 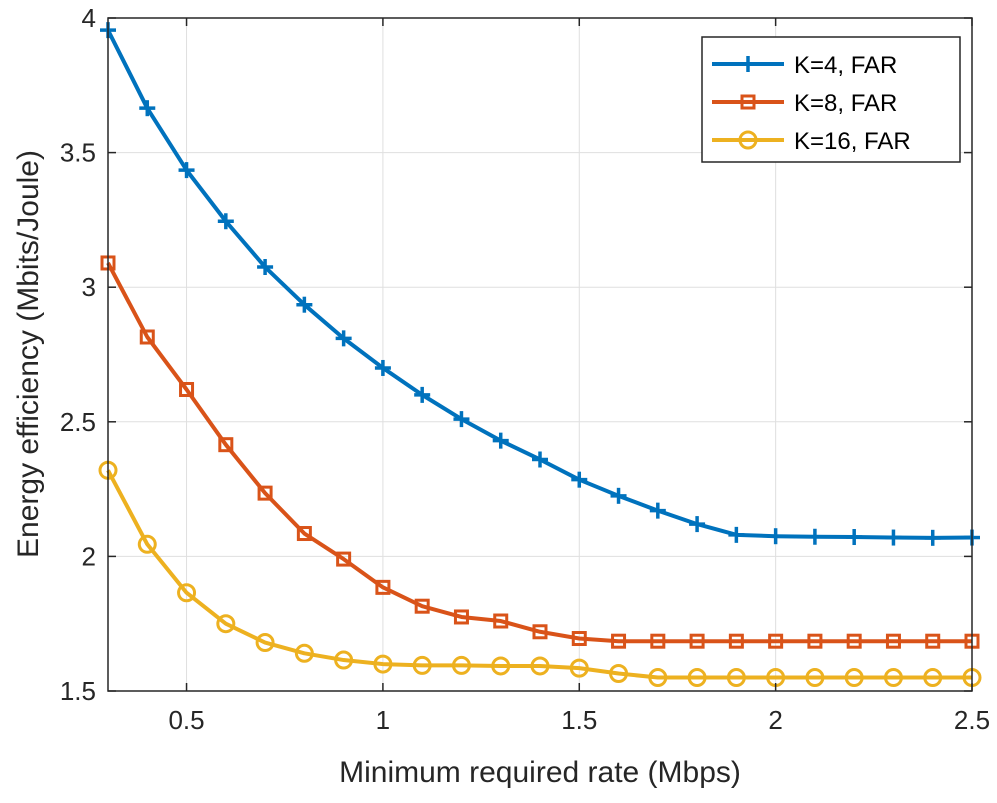 What do you see at coordinates (383, 720) in the screenshot?
I see `x-tick-label: 1` at bounding box center [383, 720].